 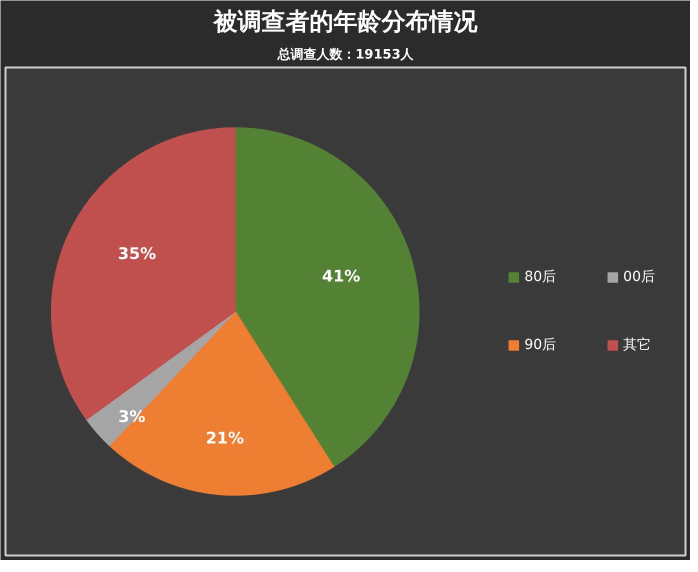 I want to click on data-label: 21%, so click(x=225, y=438).